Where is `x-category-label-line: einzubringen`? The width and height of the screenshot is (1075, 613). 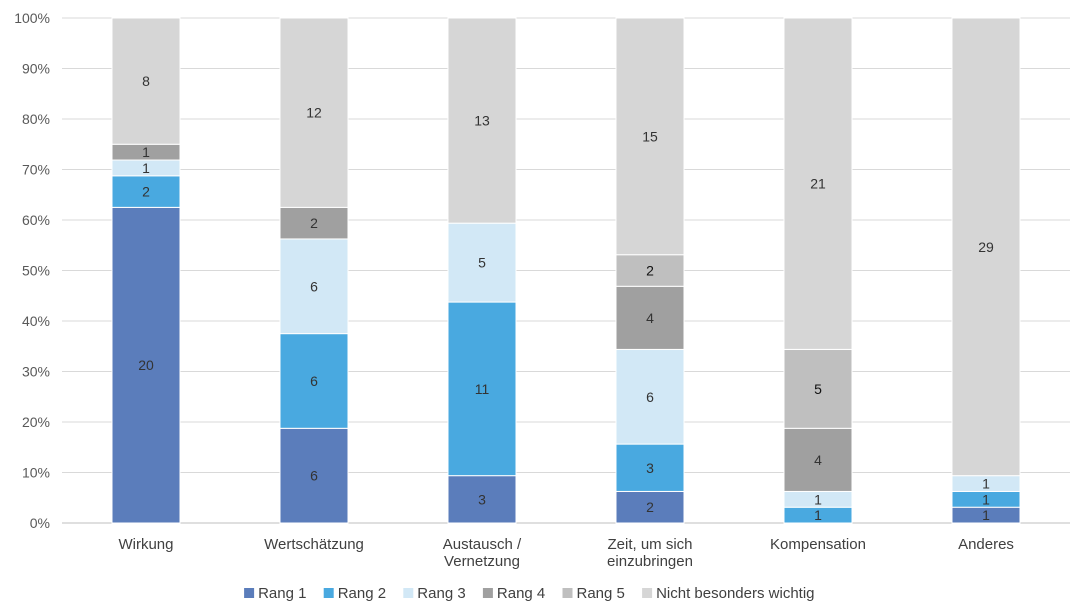
x-category-label-line: einzubringen is located at coordinates (650, 561).